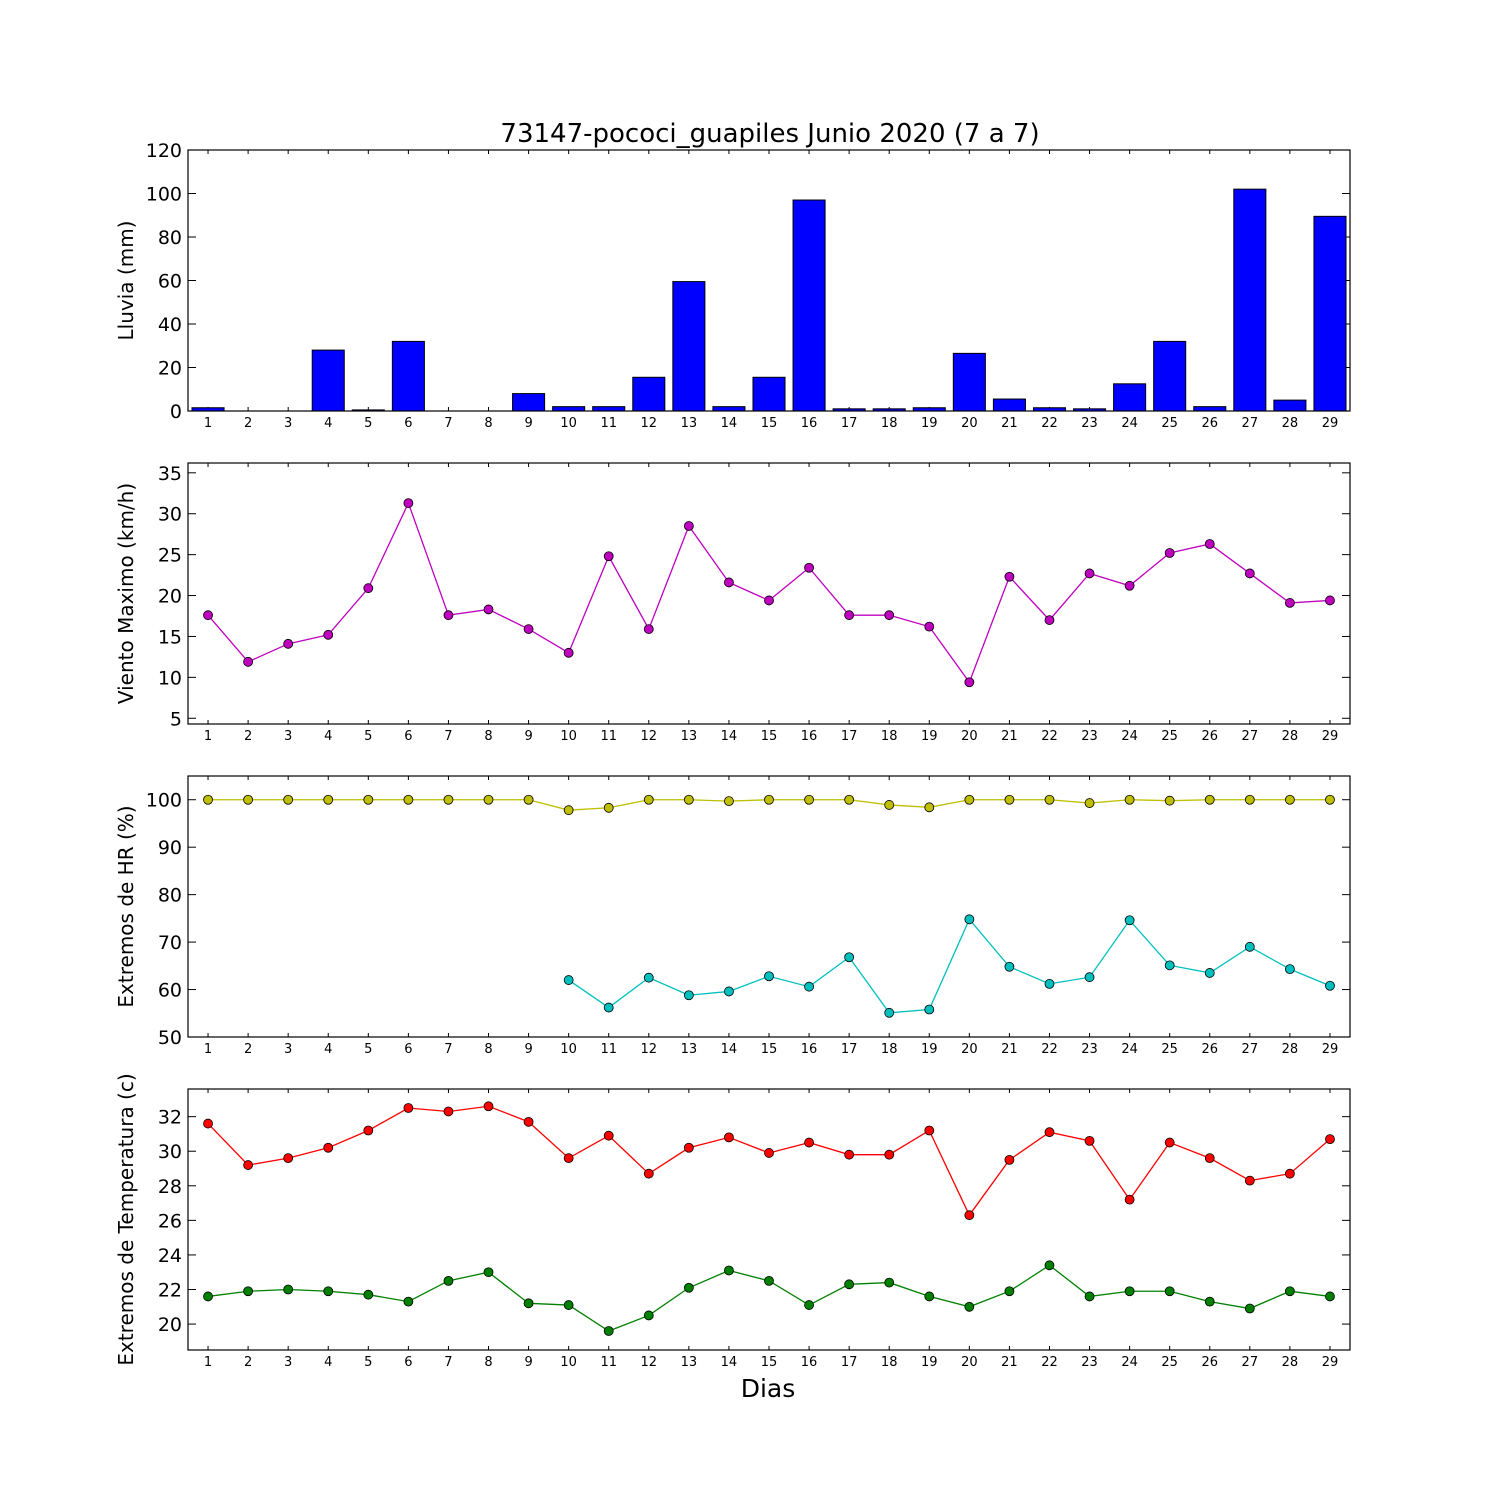 This screenshot has height=1500, width=1500. I want to click on y-tick-label: 25, so click(170, 556).